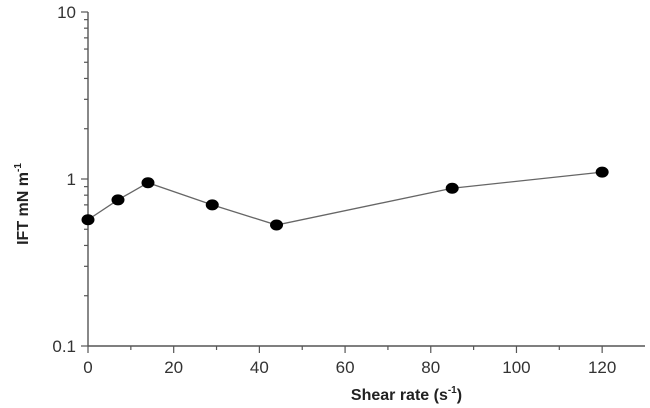 This screenshot has width=650, height=408. Describe the element at coordinates (173, 367) in the screenshot. I see `x-tick-label: 20` at that location.